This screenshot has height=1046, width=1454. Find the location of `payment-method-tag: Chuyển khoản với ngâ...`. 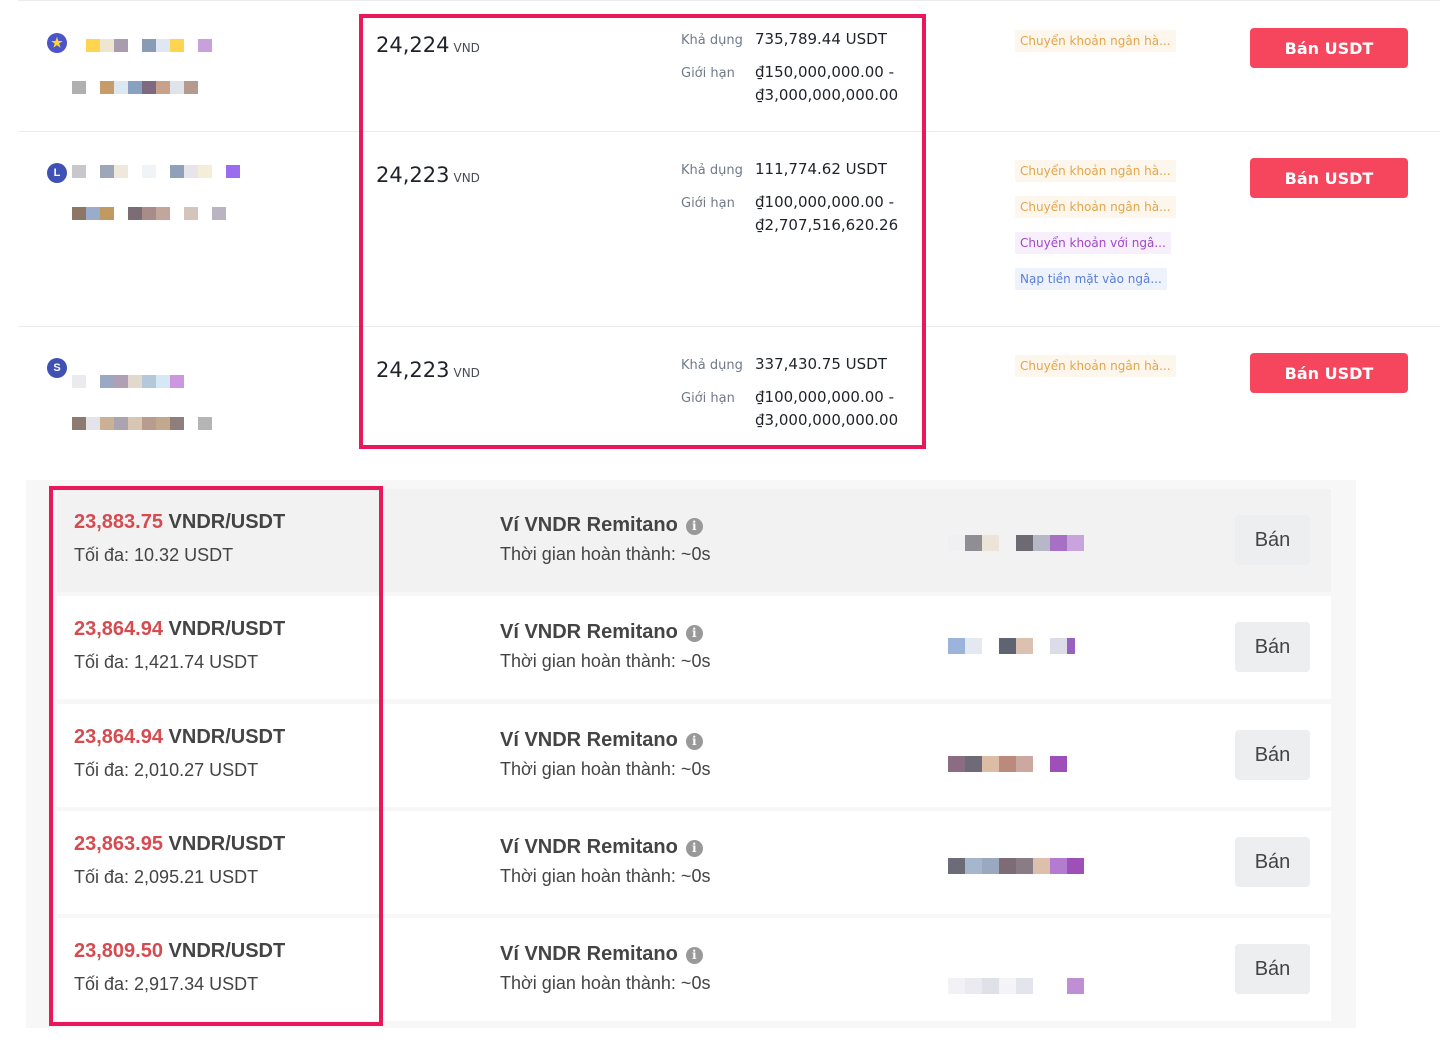

payment-method-tag: Chuyển khoản với ngâ... is located at coordinates (1093, 243).